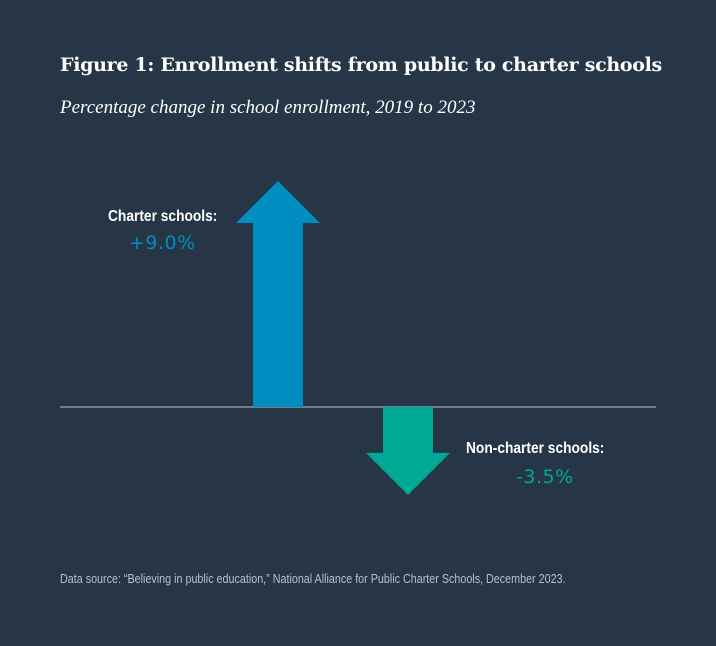 The height and width of the screenshot is (646, 716). I want to click on non-charter-schools-arrow, so click(408, 451).